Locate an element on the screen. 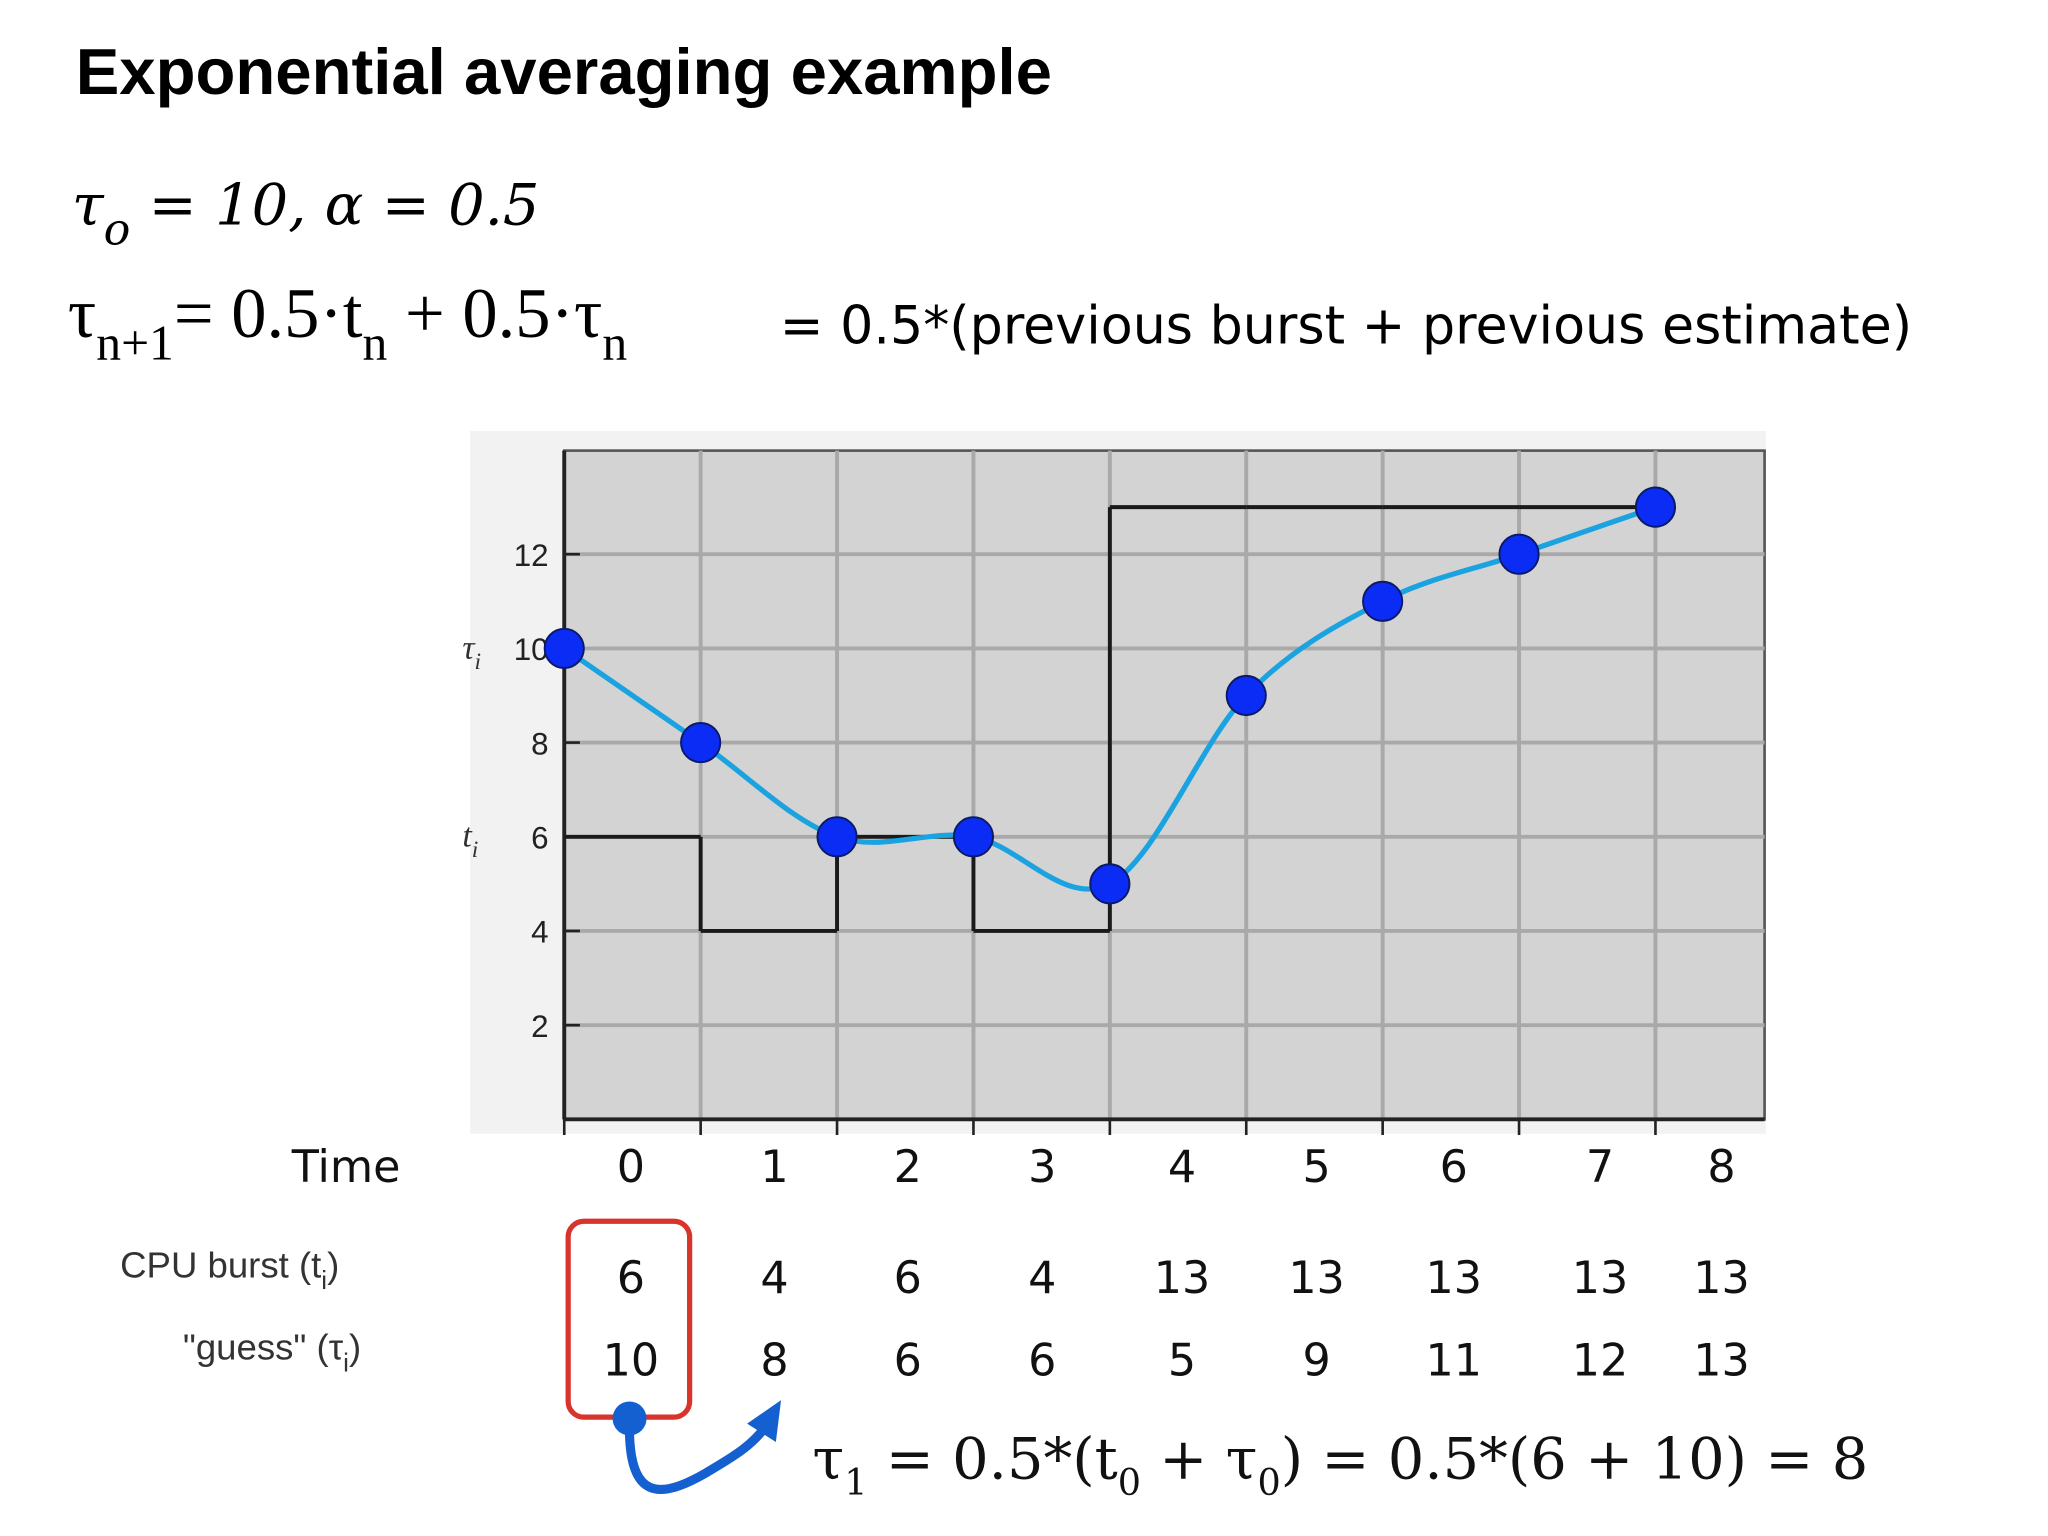 This screenshot has width=2048, height=1536. y-axis-label: τi is located at coordinates (471, 652).